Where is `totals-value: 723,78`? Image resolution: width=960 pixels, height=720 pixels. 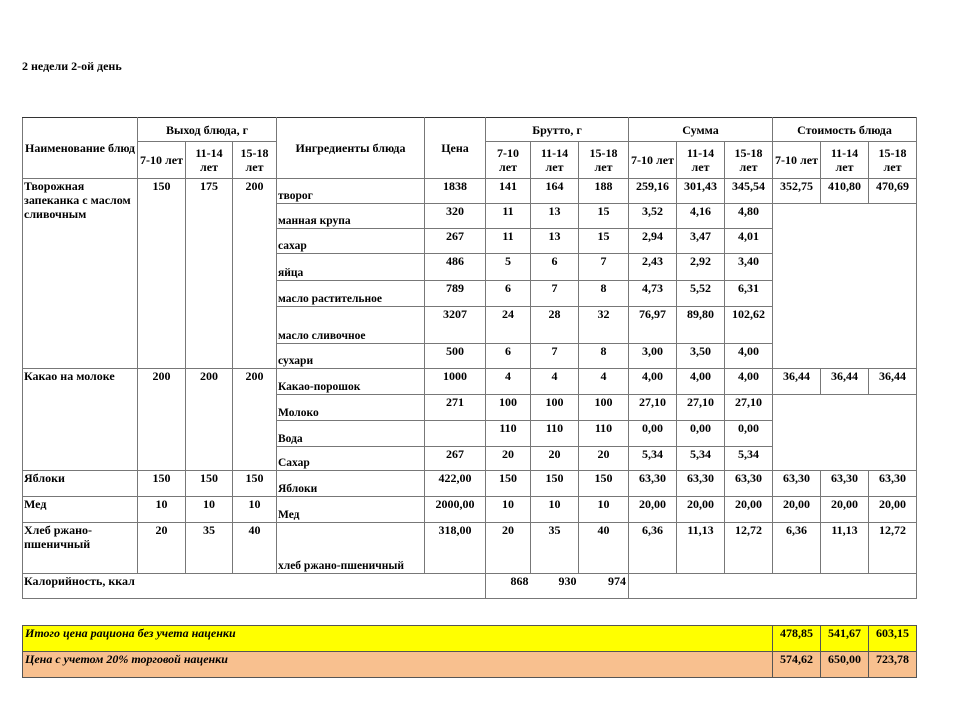 totals-value: 723,78 is located at coordinates (892, 664).